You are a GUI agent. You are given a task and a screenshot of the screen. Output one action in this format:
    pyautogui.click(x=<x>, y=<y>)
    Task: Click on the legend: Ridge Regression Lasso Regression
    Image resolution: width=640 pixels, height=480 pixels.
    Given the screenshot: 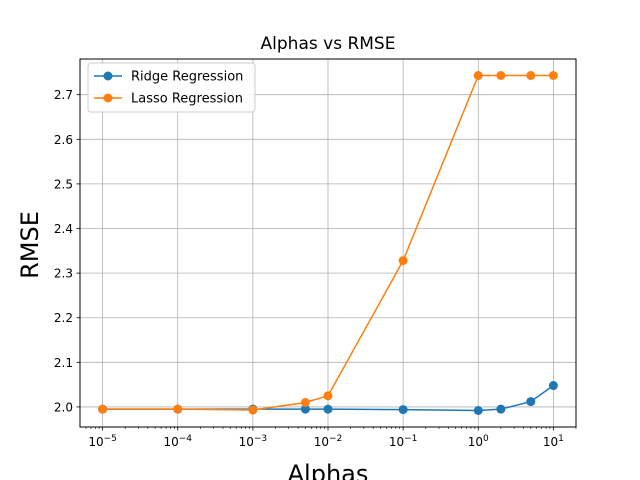 What is the action you would take?
    pyautogui.click(x=171, y=87)
    